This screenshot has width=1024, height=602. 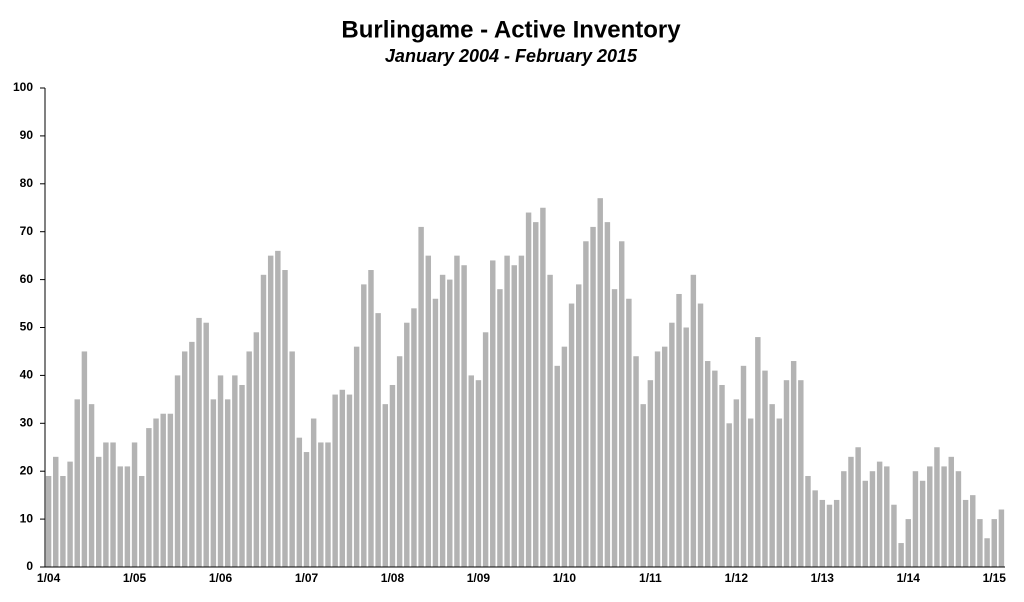 I want to click on y-tick-label: 20, so click(x=27, y=470).